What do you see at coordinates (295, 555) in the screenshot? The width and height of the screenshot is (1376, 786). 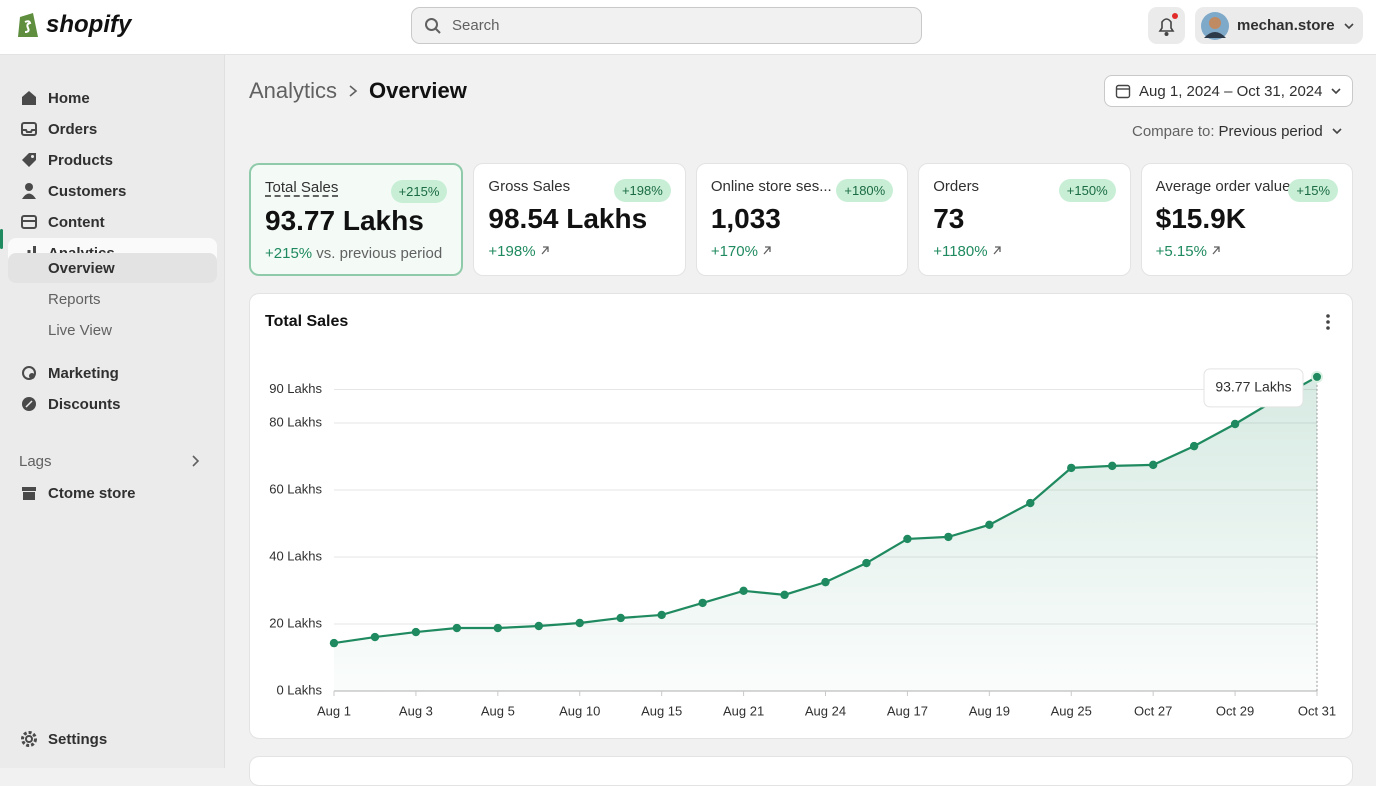 I see `y-tick-label: 40 Lakhs` at bounding box center [295, 555].